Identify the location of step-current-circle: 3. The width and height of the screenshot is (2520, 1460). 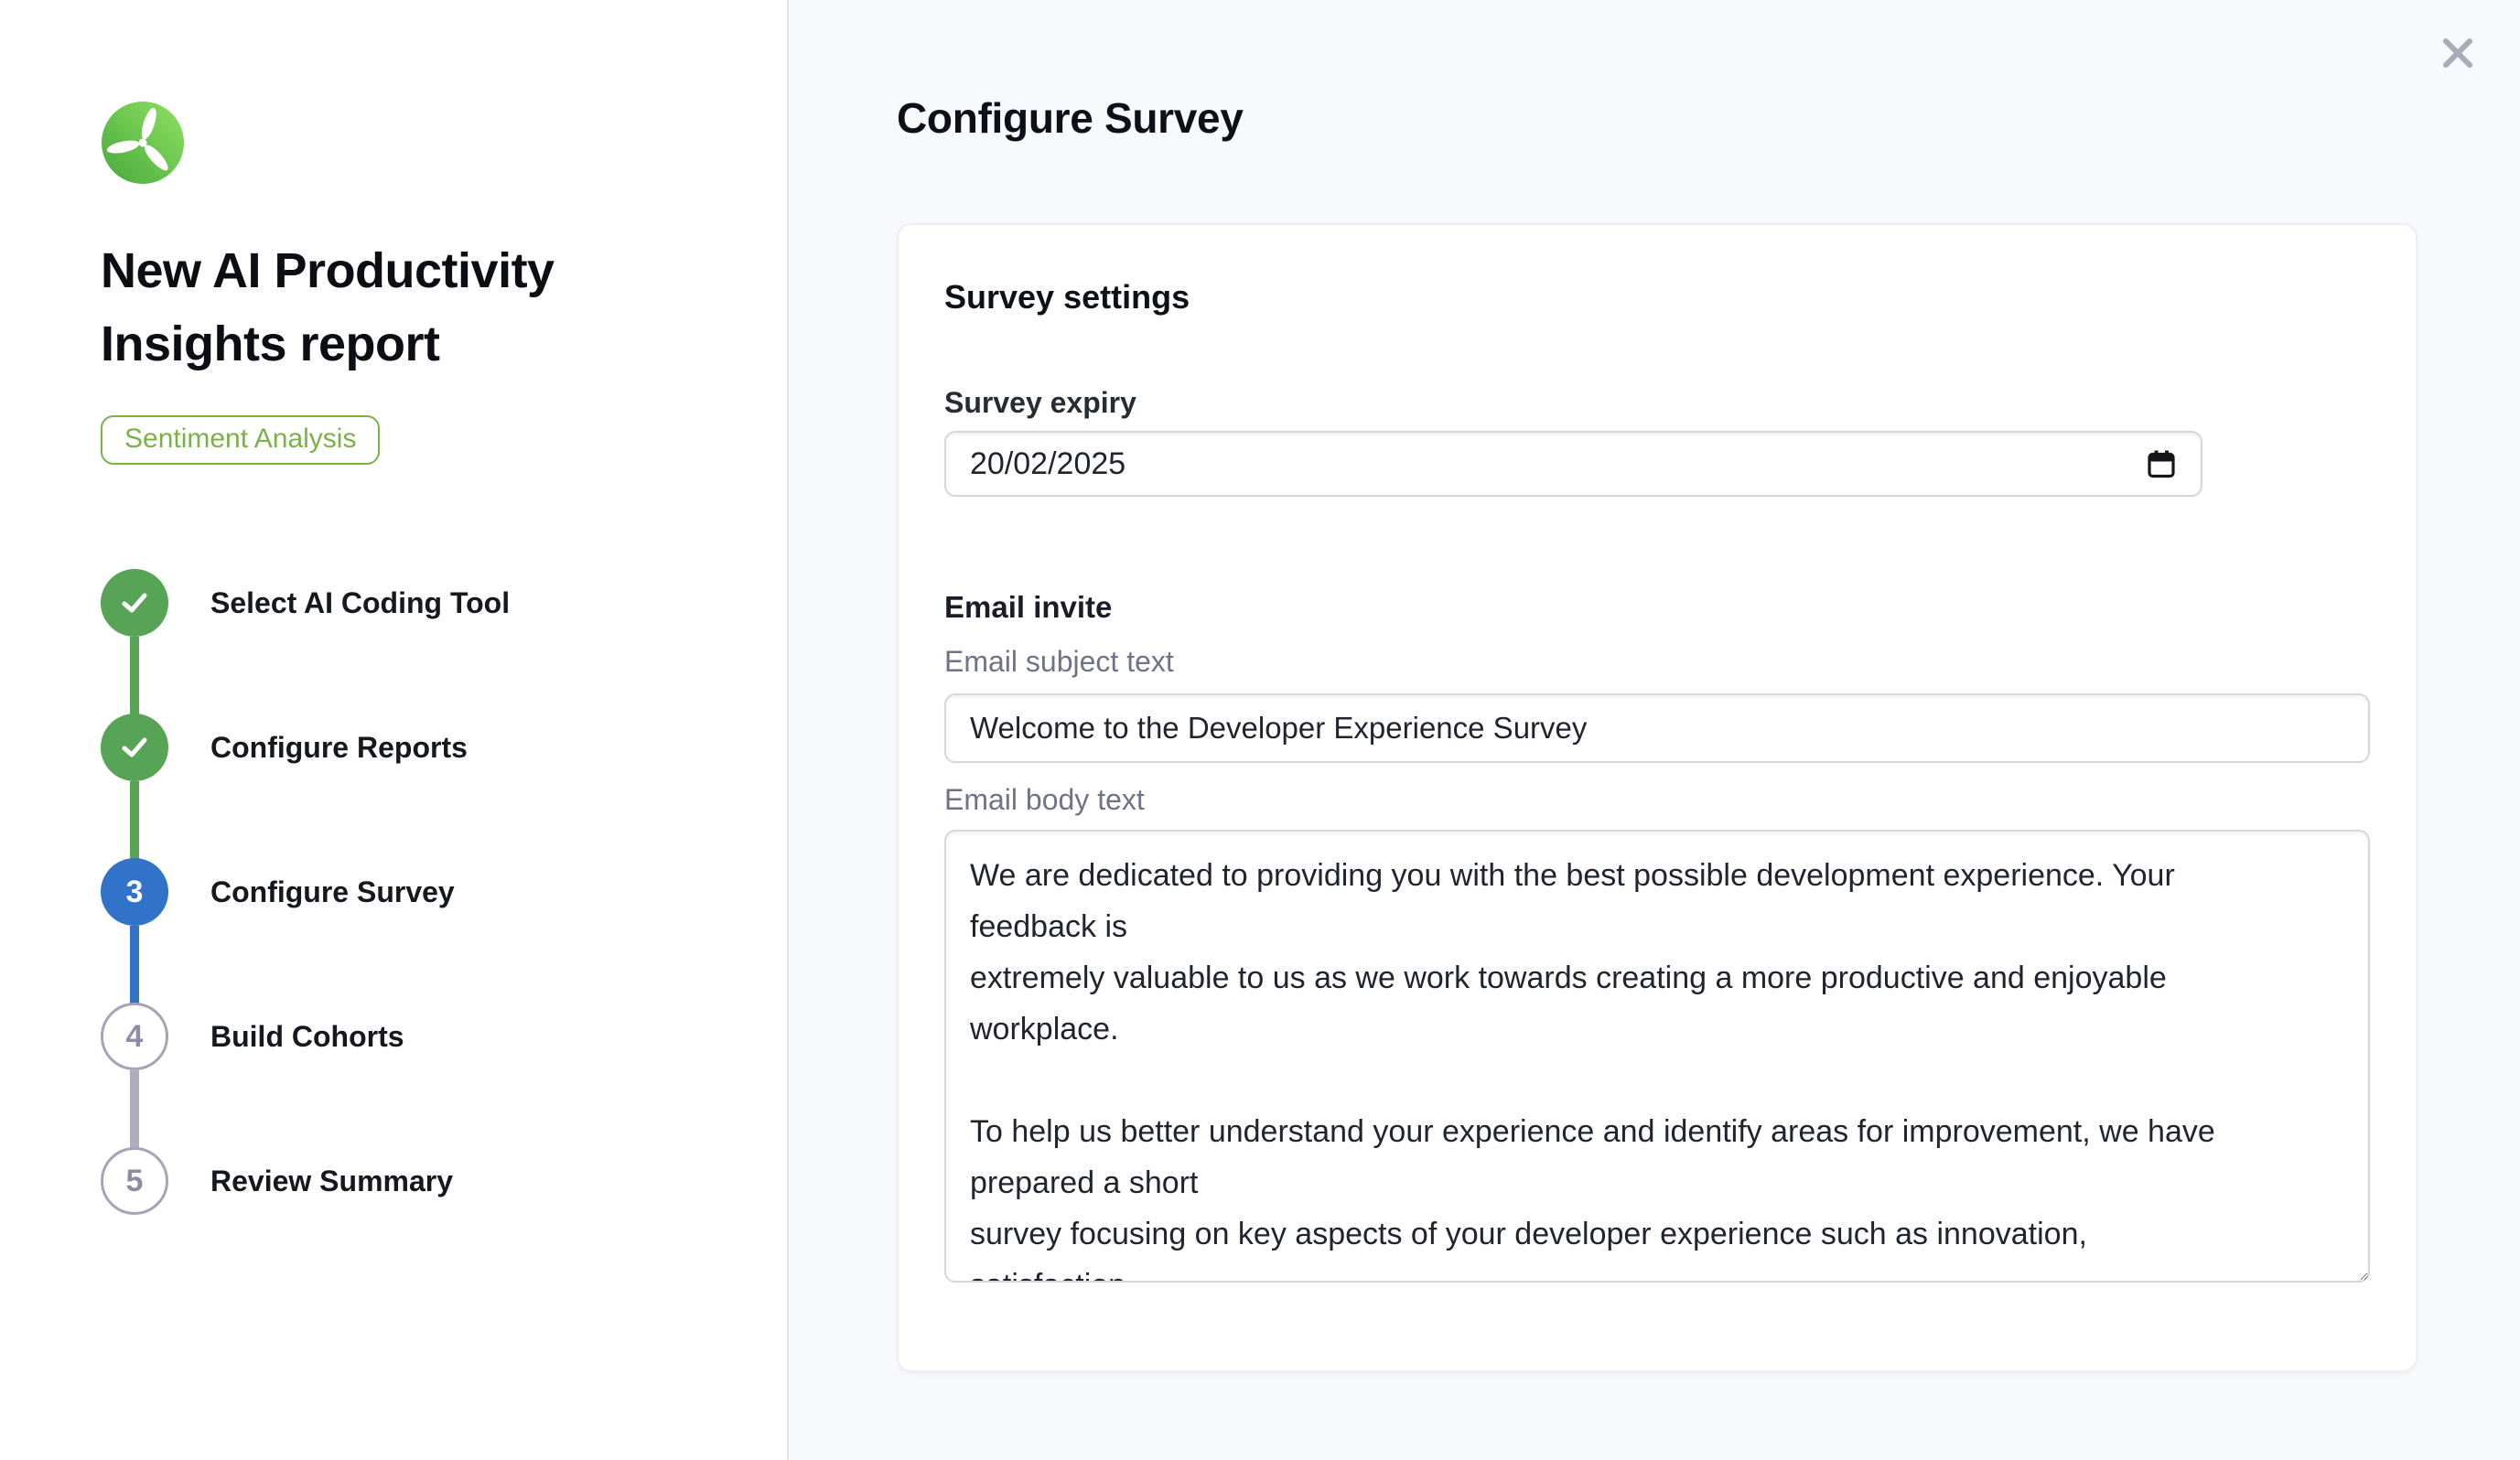
(134, 892).